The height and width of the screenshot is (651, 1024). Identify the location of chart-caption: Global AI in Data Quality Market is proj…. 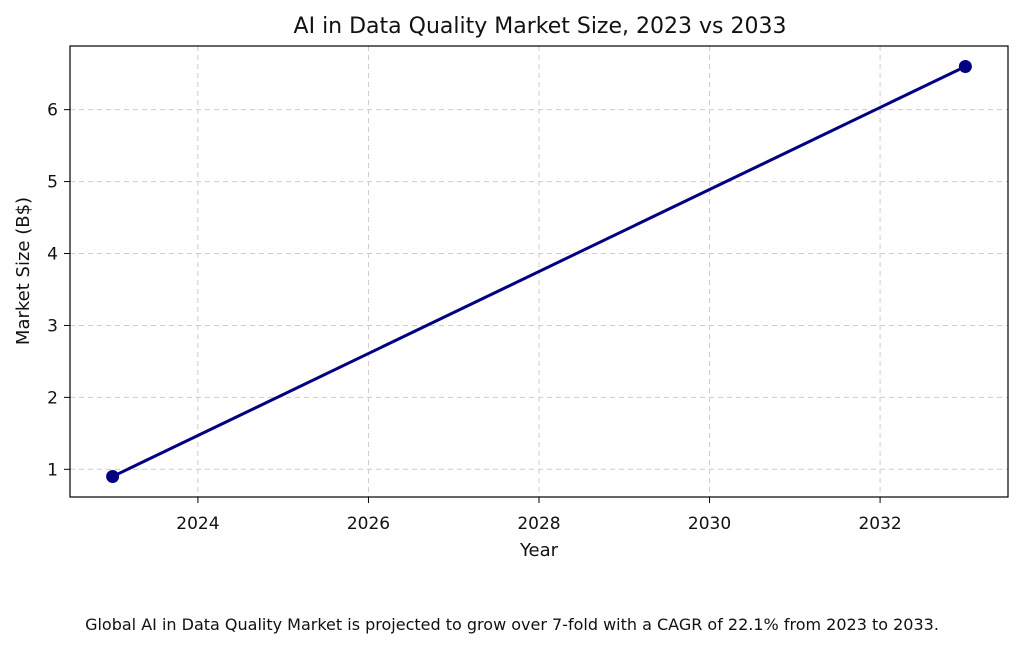
(512, 624).